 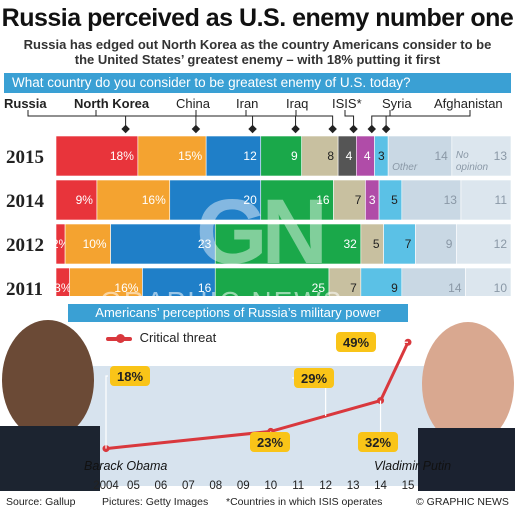 I want to click on value-label-2015-9: 13, so click(x=501, y=156).